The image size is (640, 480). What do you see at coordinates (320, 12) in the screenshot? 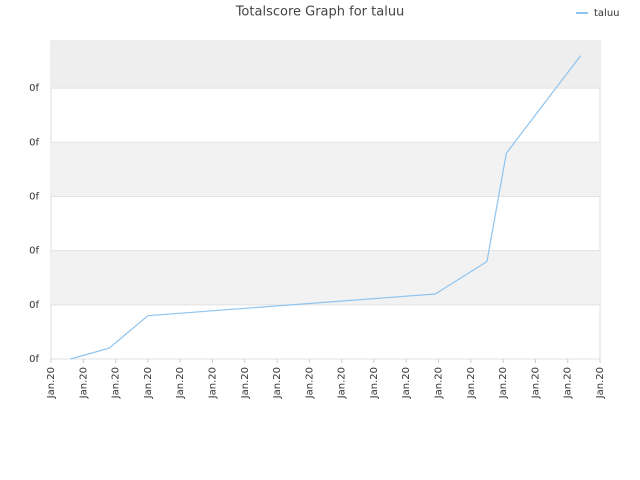
I see `chart-title: Totalscore Graph for taluu` at bounding box center [320, 12].